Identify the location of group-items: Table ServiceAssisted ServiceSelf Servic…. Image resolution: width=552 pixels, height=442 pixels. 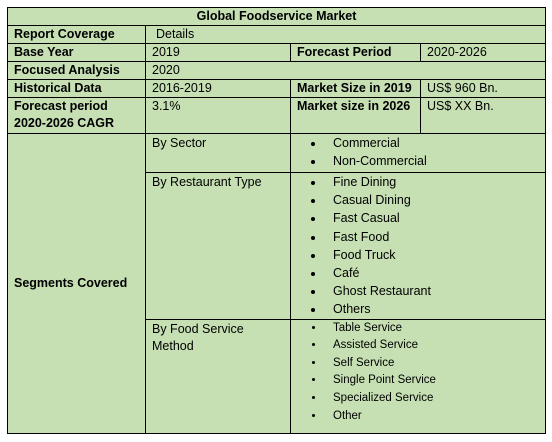
(418, 376).